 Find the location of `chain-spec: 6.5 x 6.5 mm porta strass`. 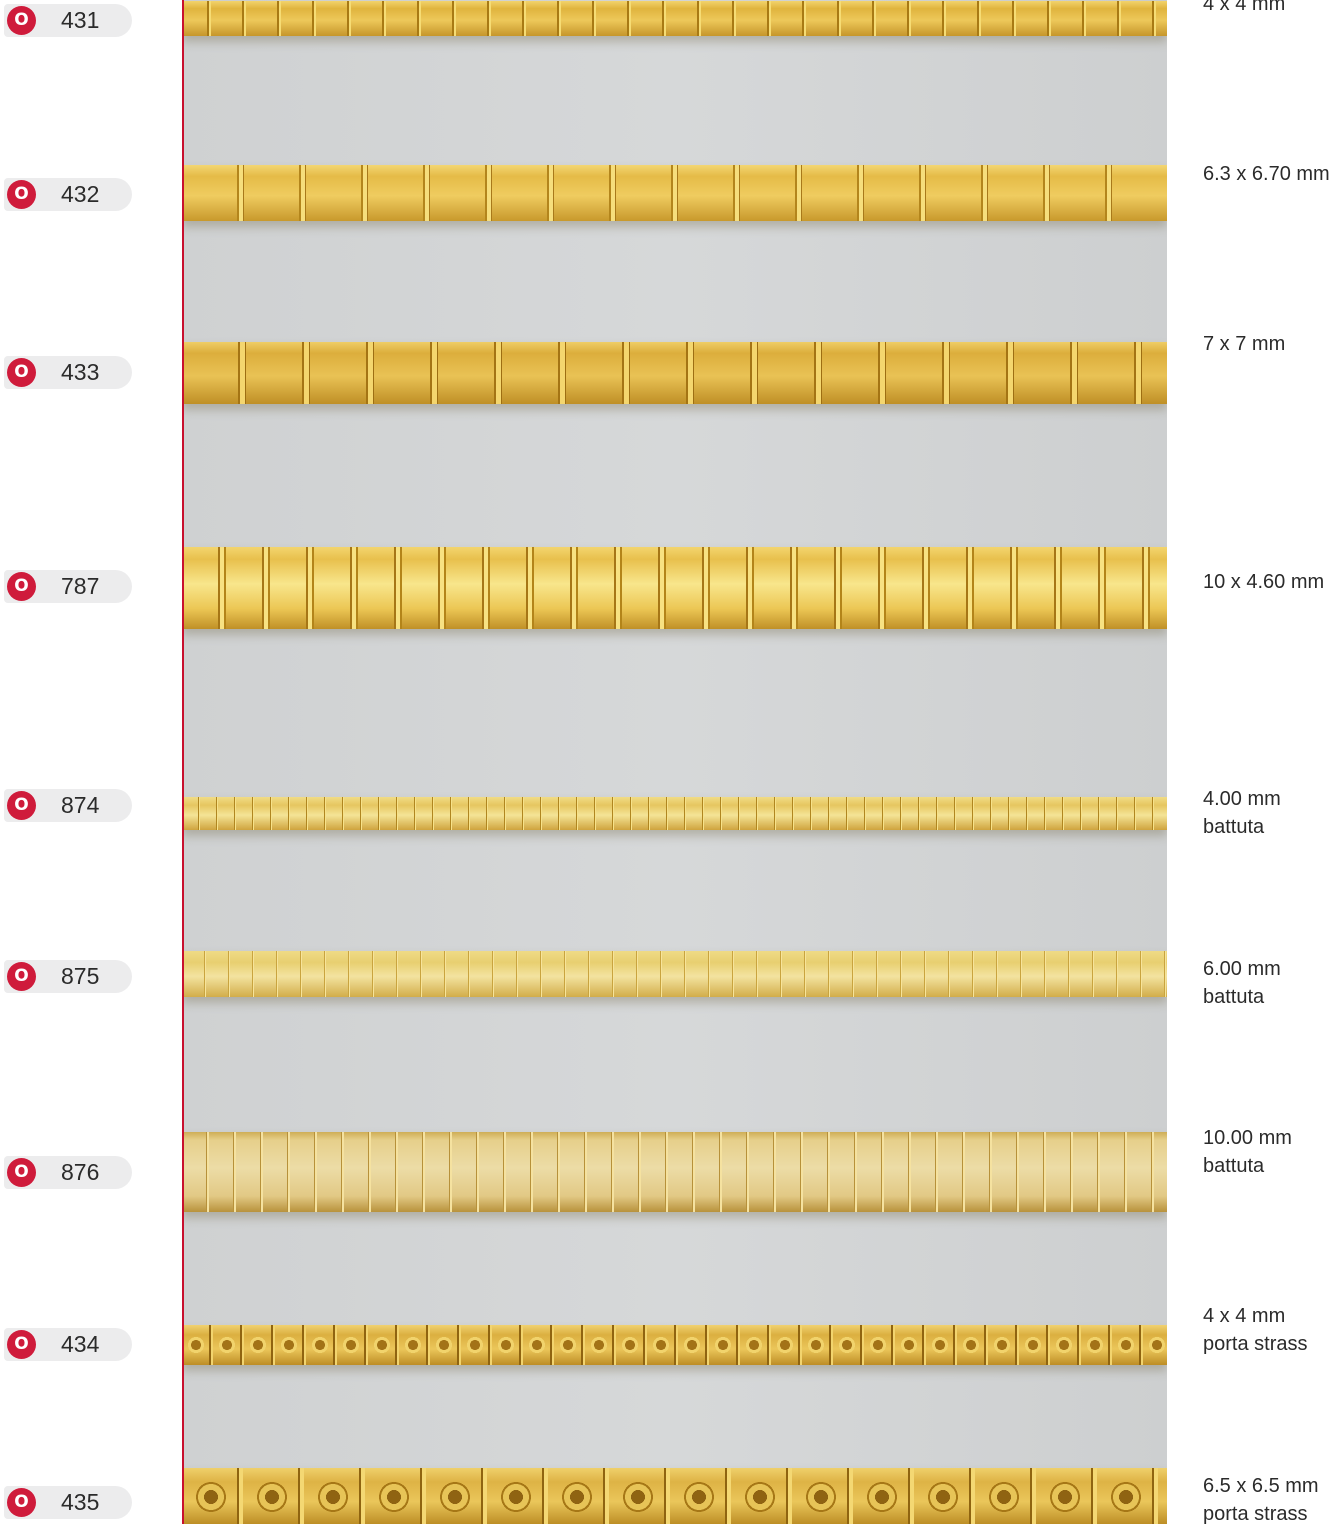

chain-spec: 6.5 x 6.5 mm porta strass is located at coordinates (1261, 1500).